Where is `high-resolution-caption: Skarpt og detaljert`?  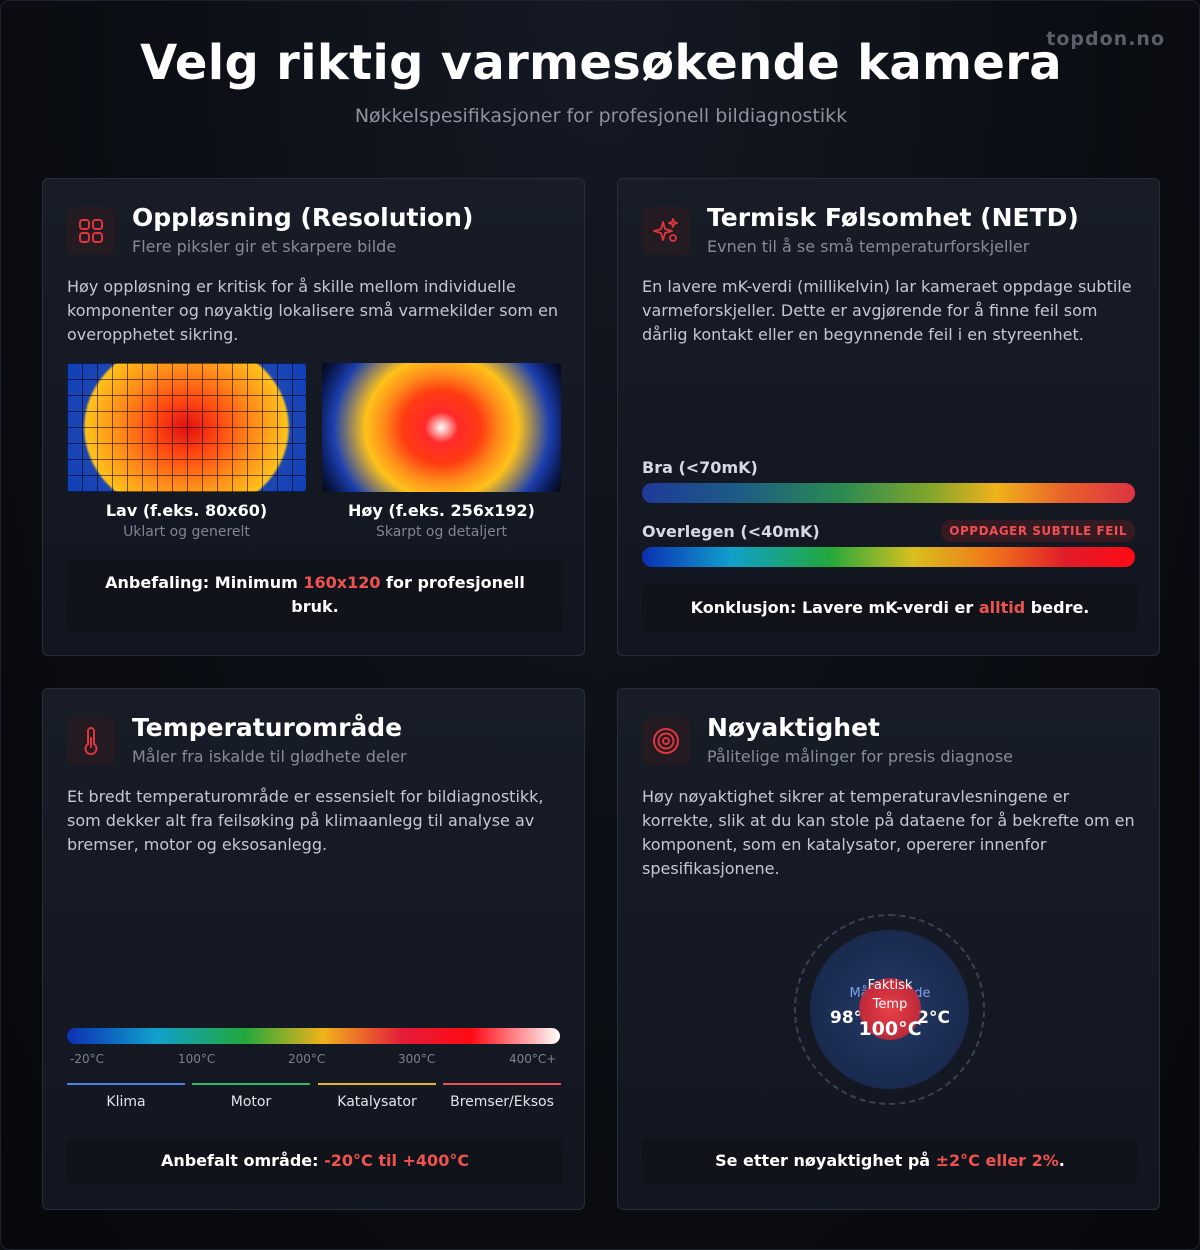
high-resolution-caption: Skarpt og detaljert is located at coordinates (441, 532).